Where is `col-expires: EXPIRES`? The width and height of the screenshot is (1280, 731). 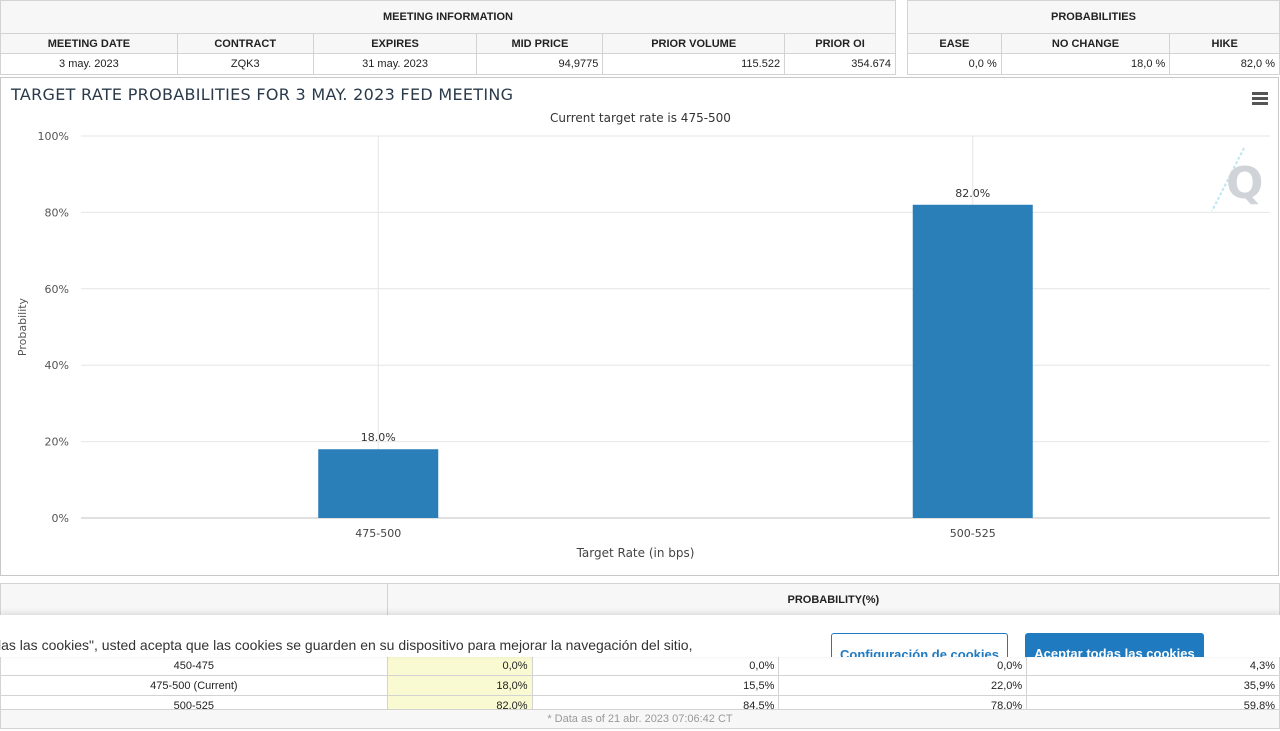
col-expires: EXPIRES is located at coordinates (395, 43).